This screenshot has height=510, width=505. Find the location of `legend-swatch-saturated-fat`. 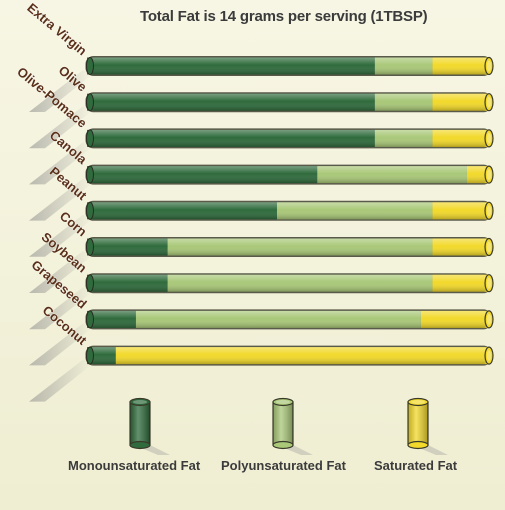

legend-swatch-saturated-fat is located at coordinates (427, 426).